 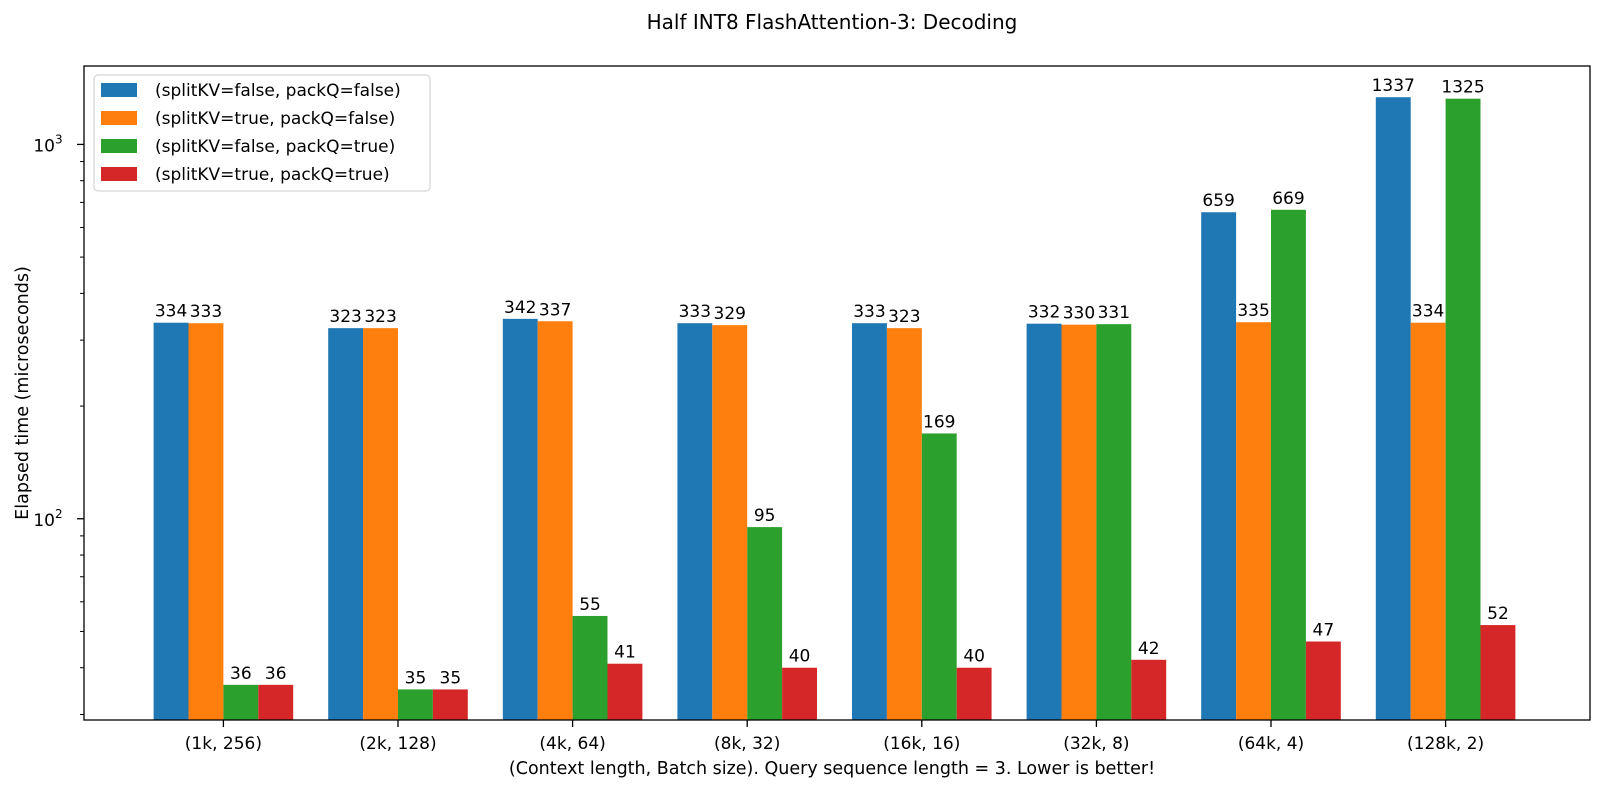 I want to click on y-axis-label: Elapsed time (microseconds), so click(x=23, y=393).